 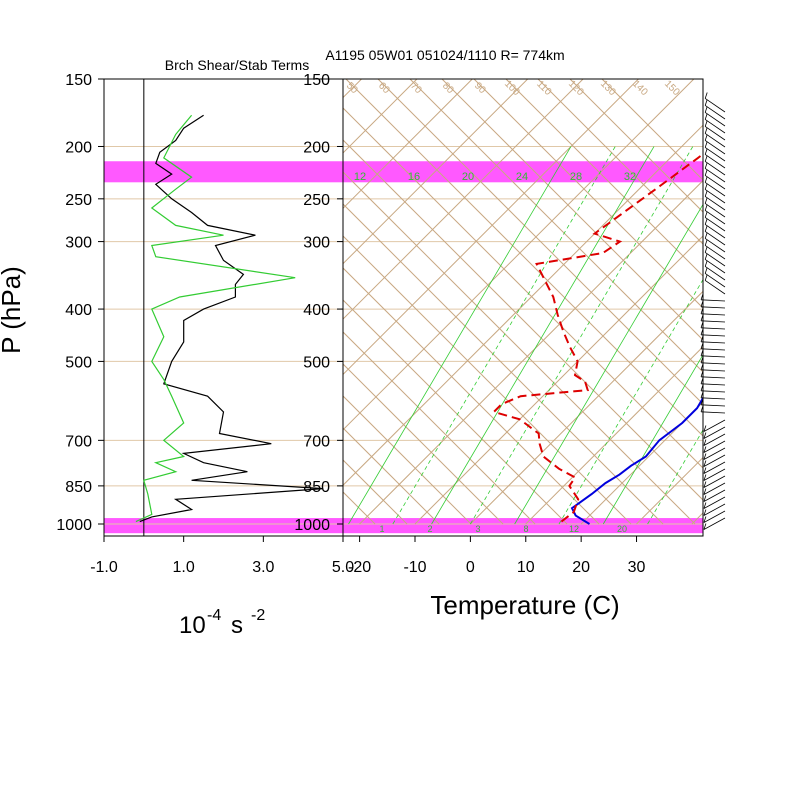 I want to click on skewt-y-tick-label: 150, so click(x=316, y=80).